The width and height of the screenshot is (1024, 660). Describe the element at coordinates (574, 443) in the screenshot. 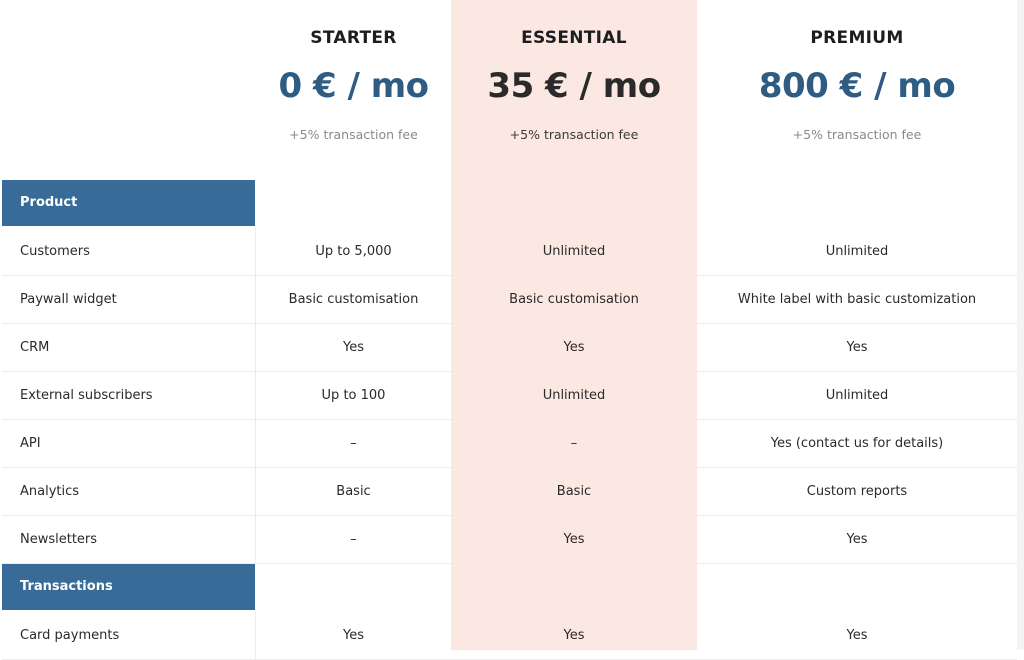

I see `essential-value: –` at that location.